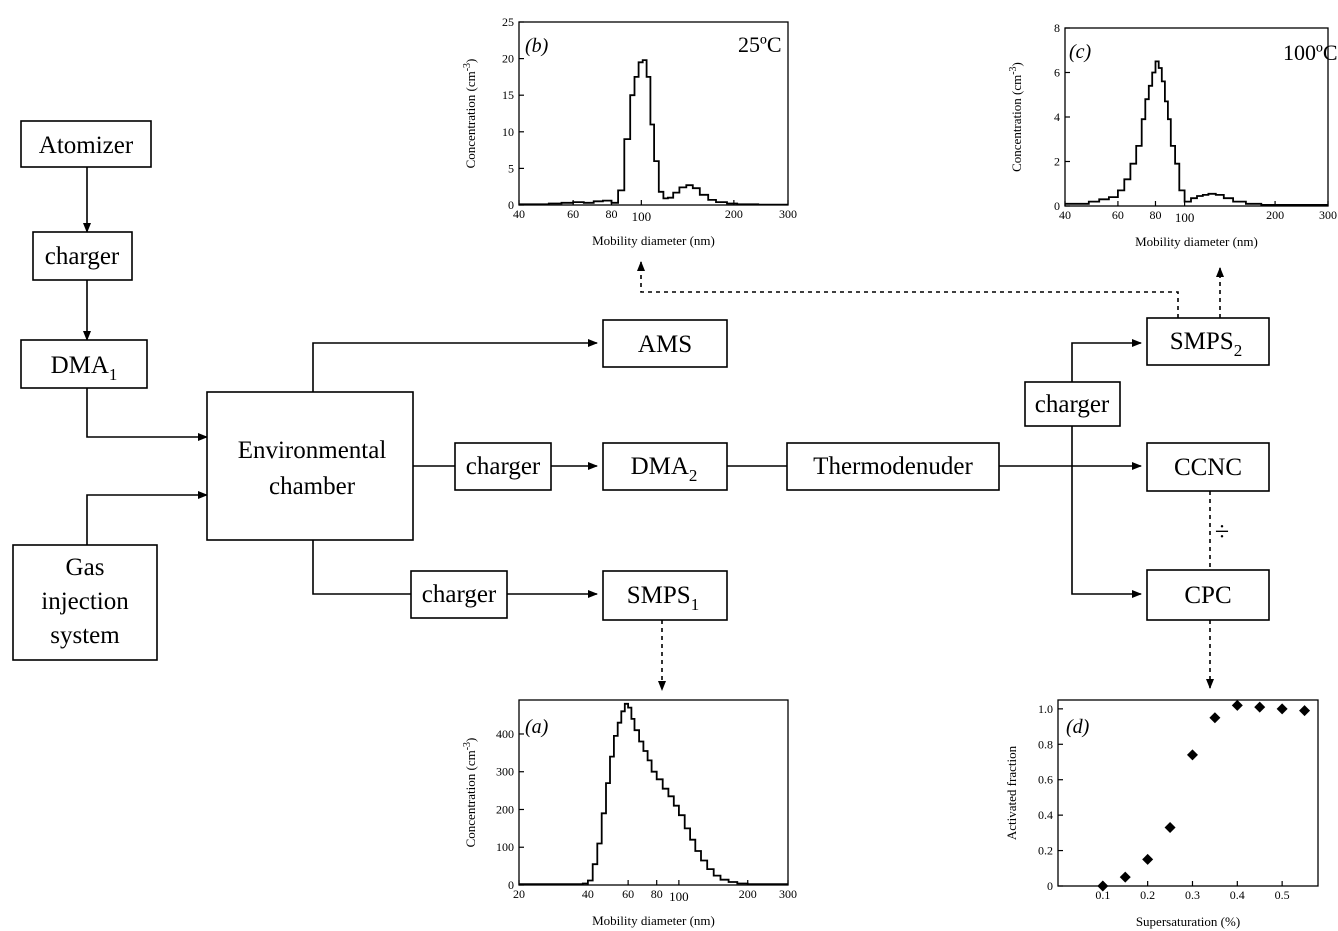 Image resolution: width=1338 pixels, height=931 pixels. What do you see at coordinates (1106, 512) in the screenshot?
I see `arrow-to-cpc` at bounding box center [1106, 512].